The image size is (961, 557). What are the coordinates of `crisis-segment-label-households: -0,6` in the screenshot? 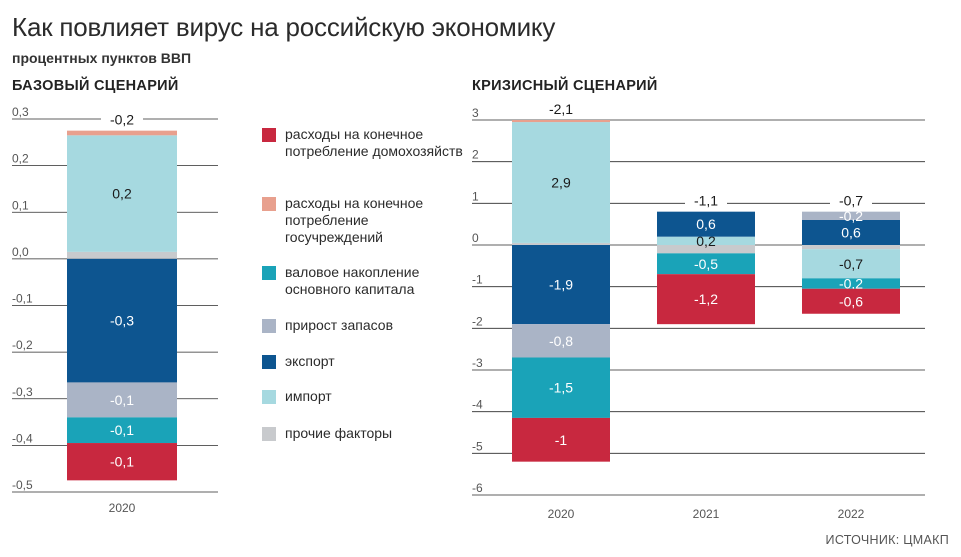 It's located at (851, 301).